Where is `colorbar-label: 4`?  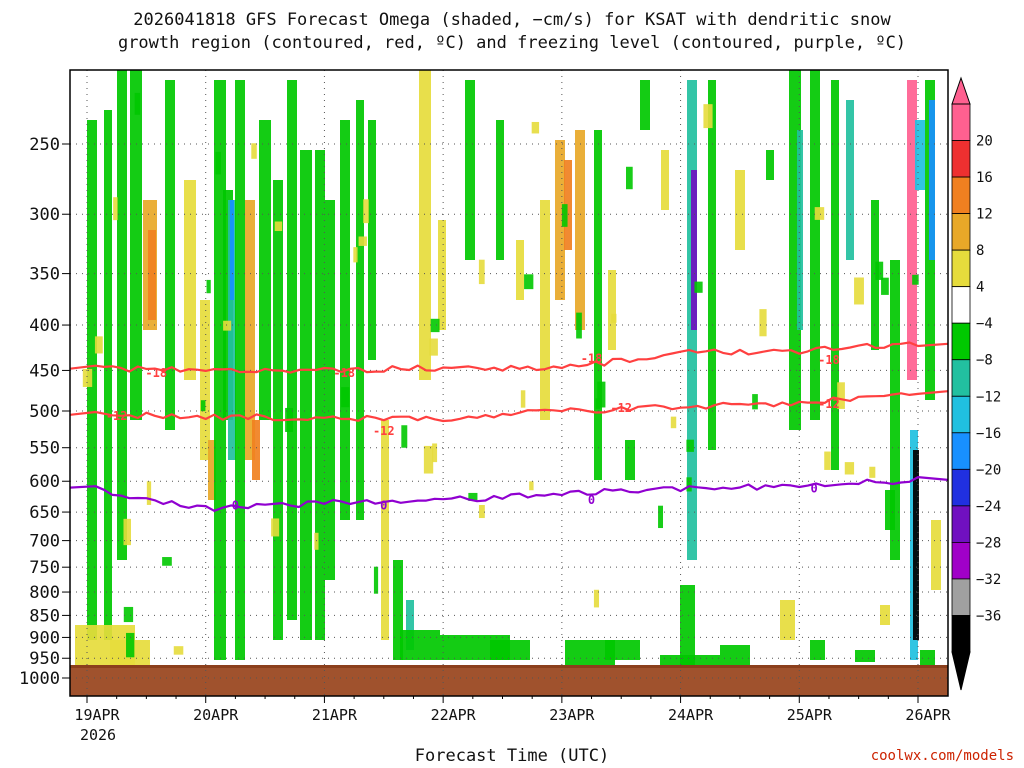
colorbar-label: 4 is located at coordinates (980, 288).